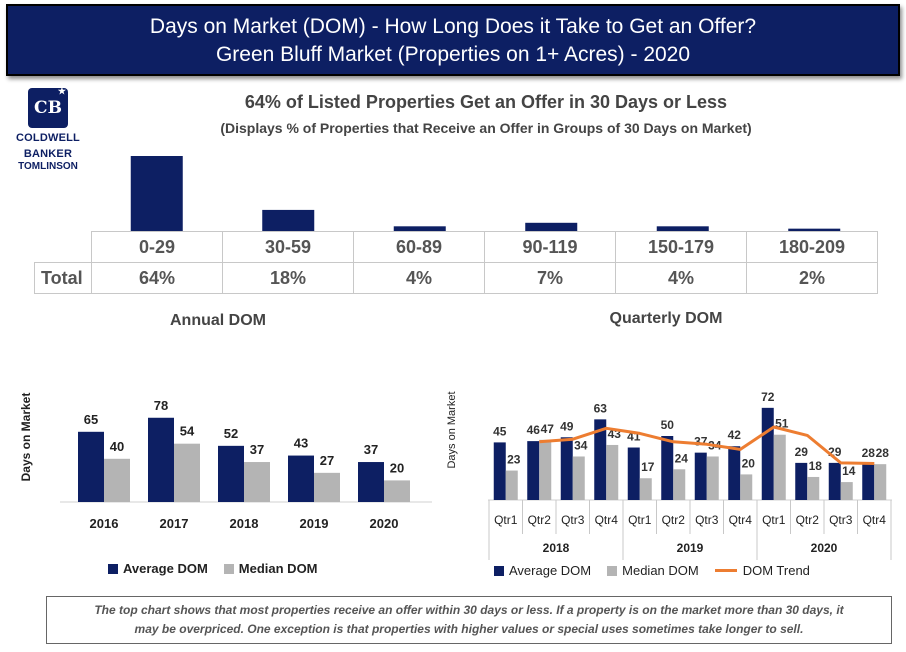 The image size is (906, 652). Describe the element at coordinates (690, 548) in the screenshot. I see `quarterly-year-label: 2019` at that location.